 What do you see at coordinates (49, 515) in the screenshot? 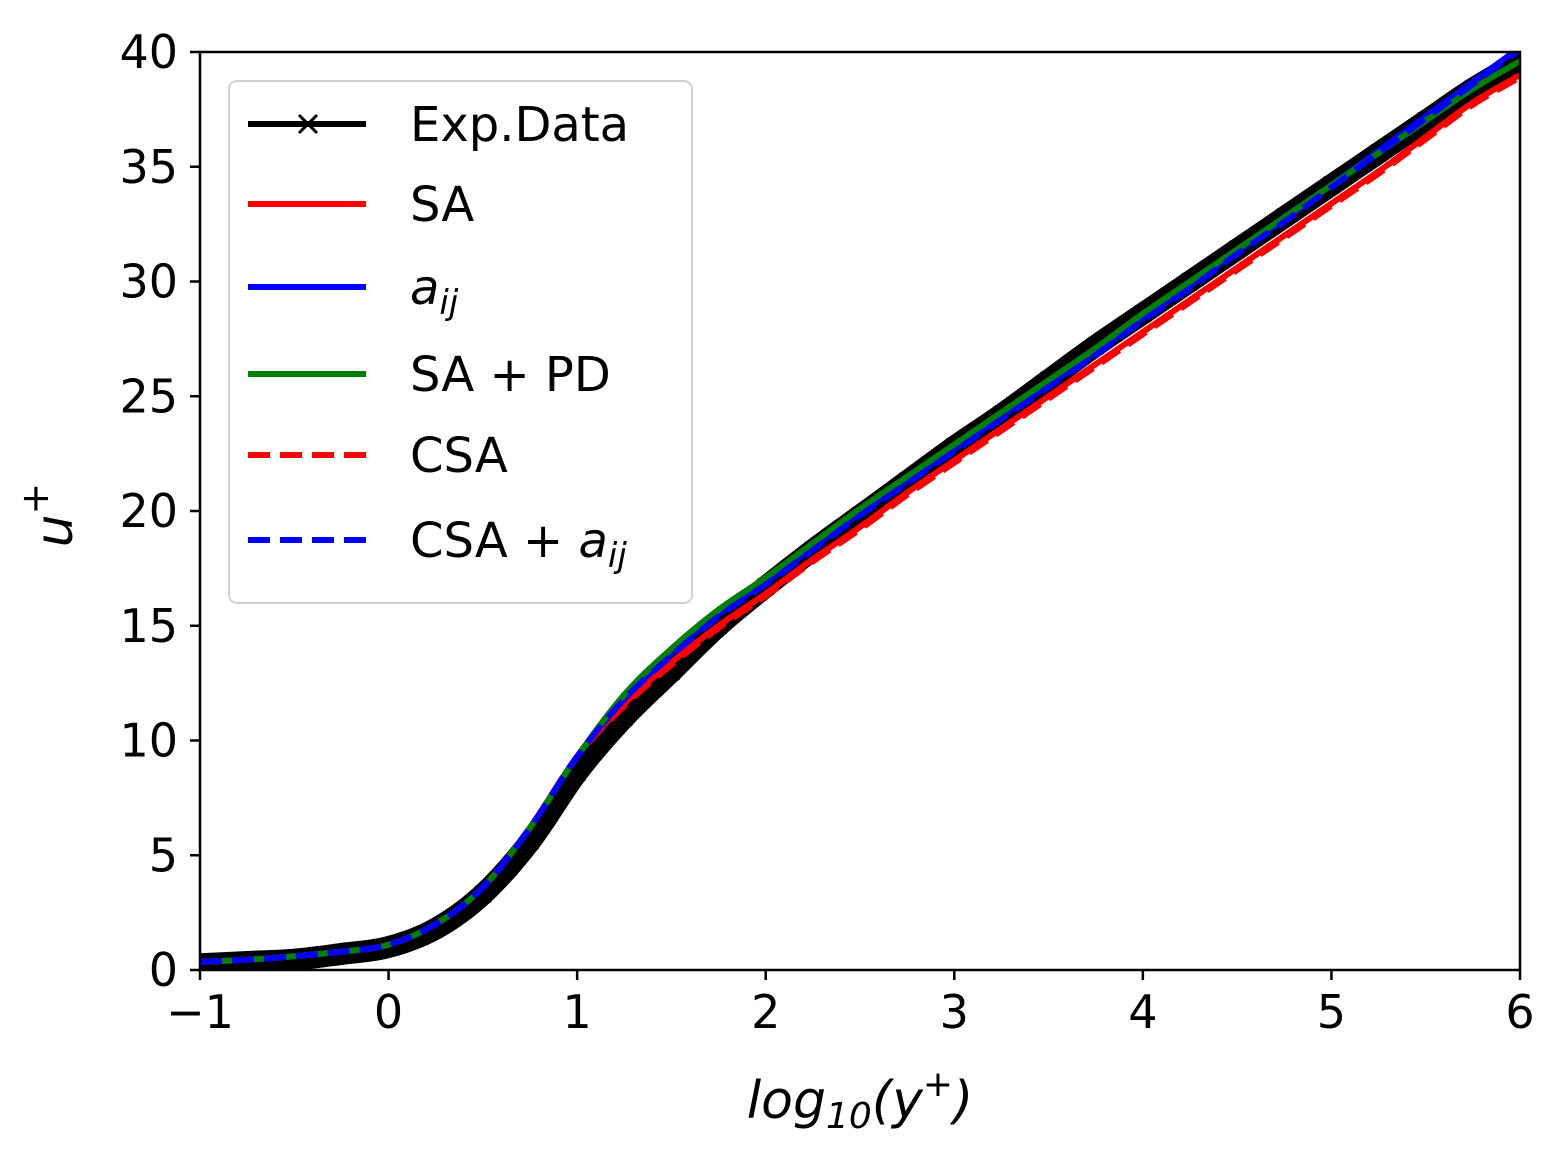
I see `y-axis-label: u+` at bounding box center [49, 515].